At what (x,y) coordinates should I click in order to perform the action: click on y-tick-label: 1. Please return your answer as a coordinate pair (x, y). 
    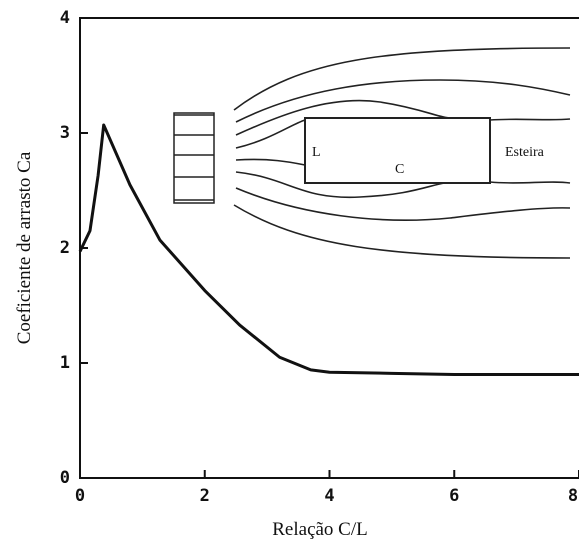
    Looking at the image, I should click on (65, 363).